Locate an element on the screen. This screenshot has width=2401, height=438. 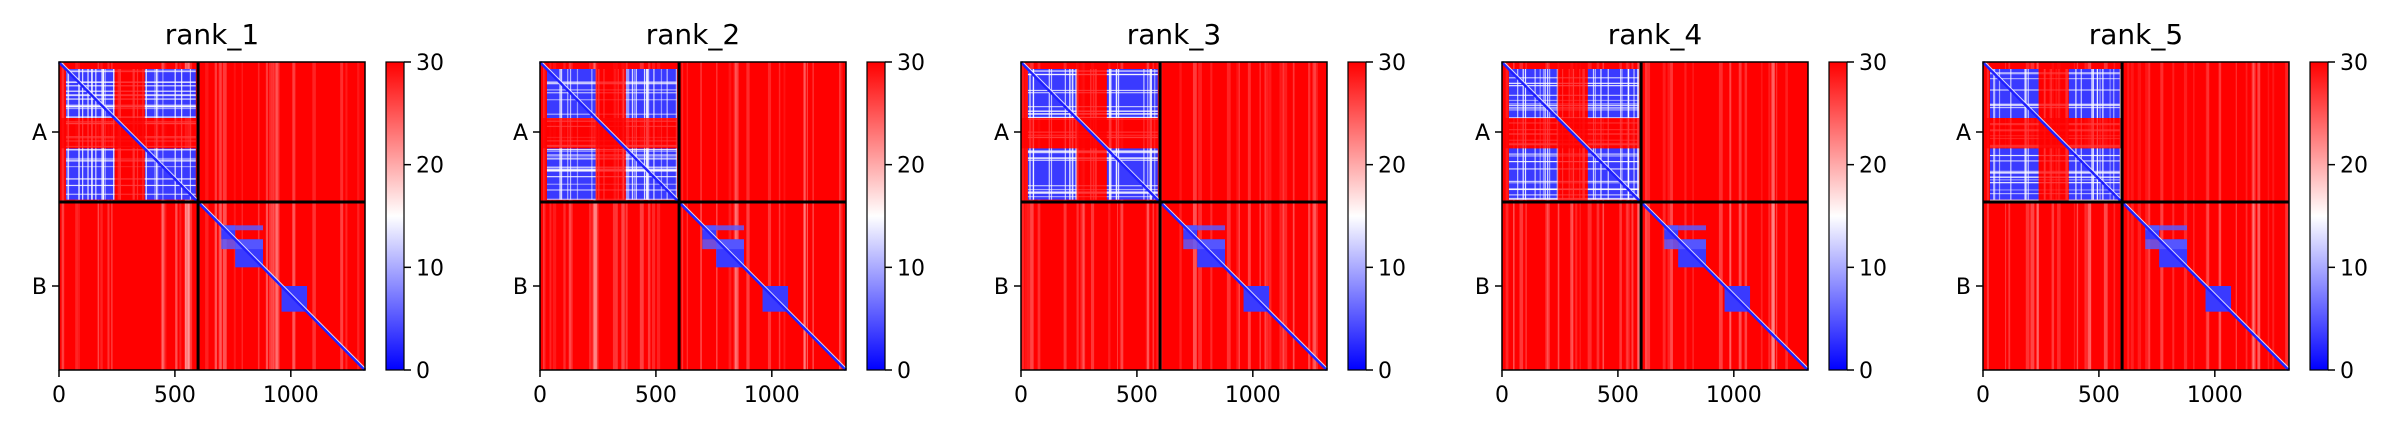
x-tick-label: 0 is located at coordinates (1021, 395).